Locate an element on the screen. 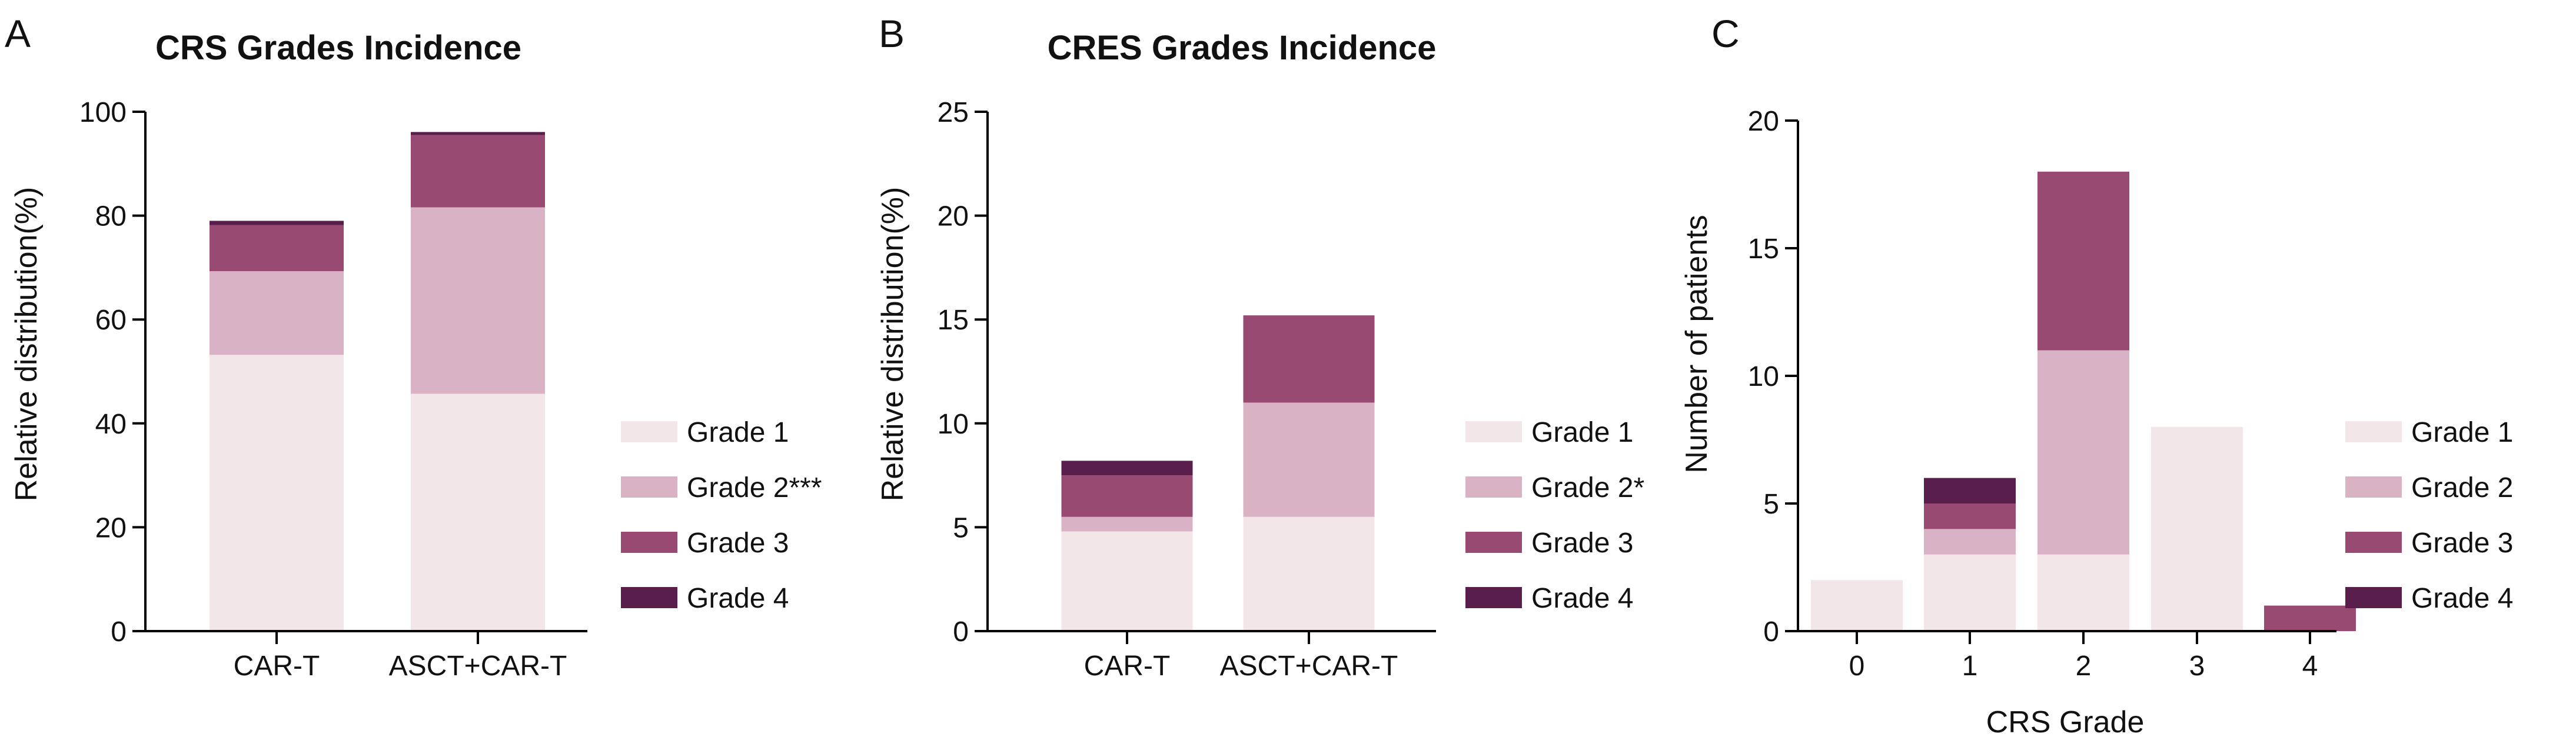 This screenshot has width=2576, height=747. x-tick-label: 1 is located at coordinates (1970, 666).